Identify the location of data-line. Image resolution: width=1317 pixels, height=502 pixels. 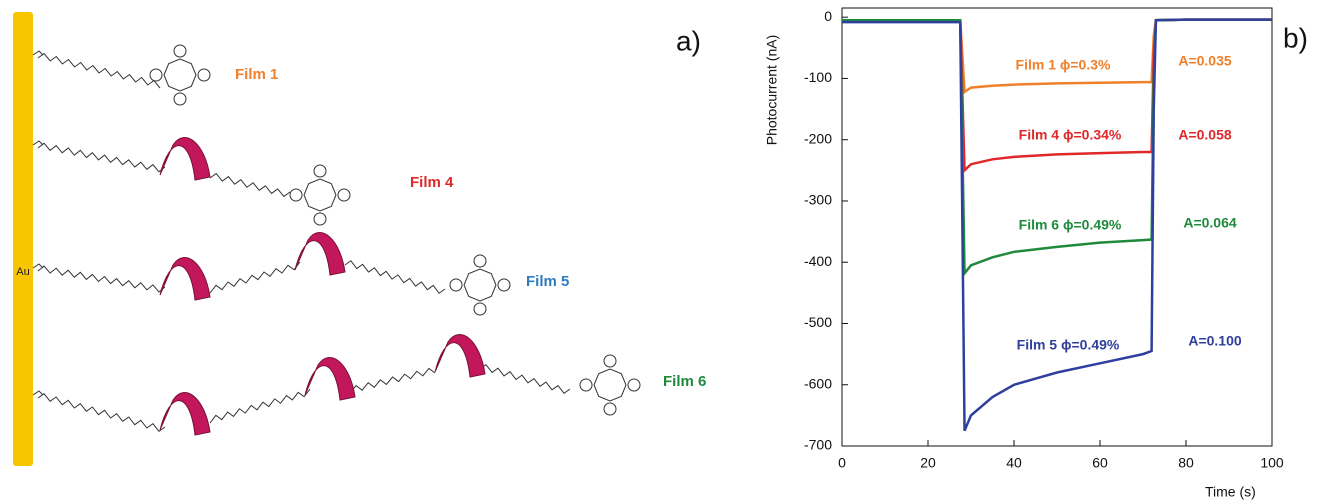
(1057, 96).